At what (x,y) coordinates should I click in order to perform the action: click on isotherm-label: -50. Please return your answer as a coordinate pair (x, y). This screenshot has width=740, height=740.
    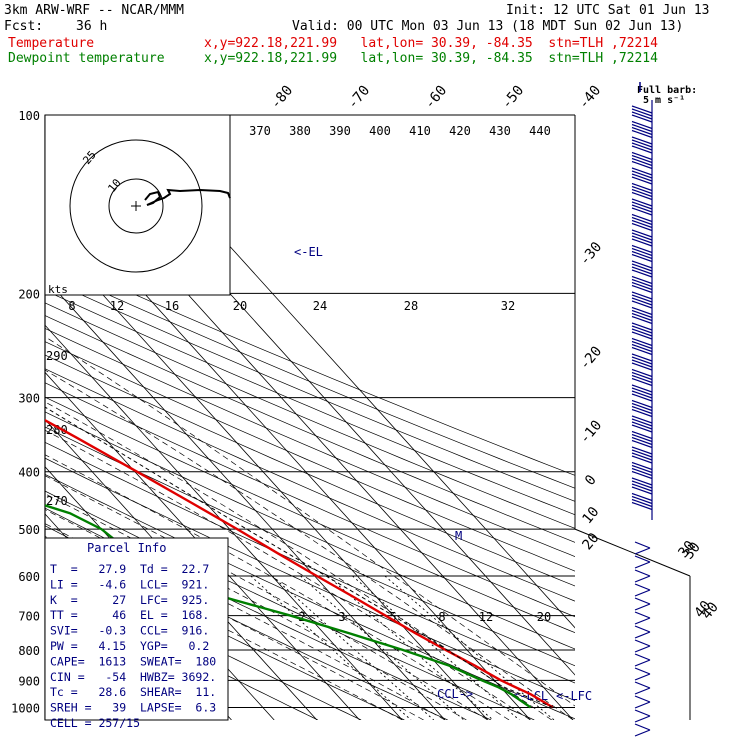
    Looking at the image, I should click on (513, 98).